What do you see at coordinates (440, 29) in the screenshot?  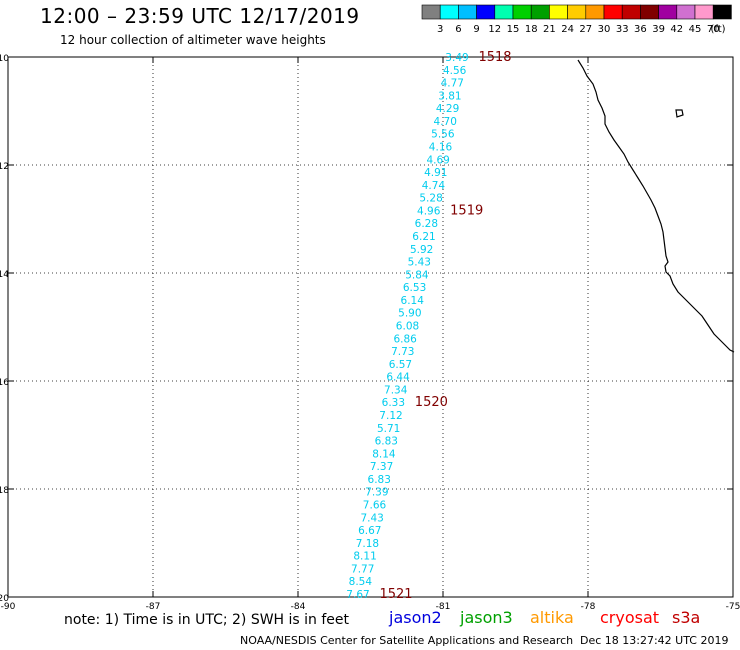 I see `colorbar-label: 3` at bounding box center [440, 29].